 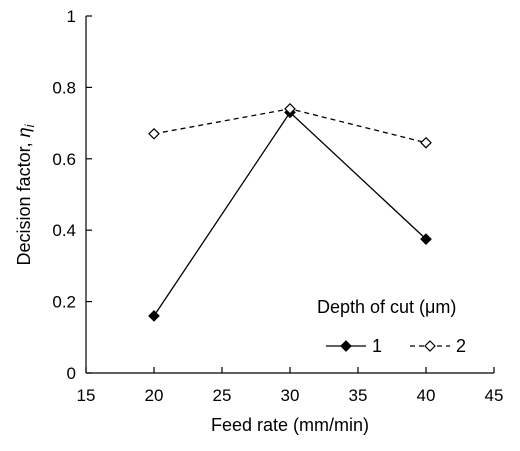 I want to click on x-tick-label: 40, so click(x=426, y=395).